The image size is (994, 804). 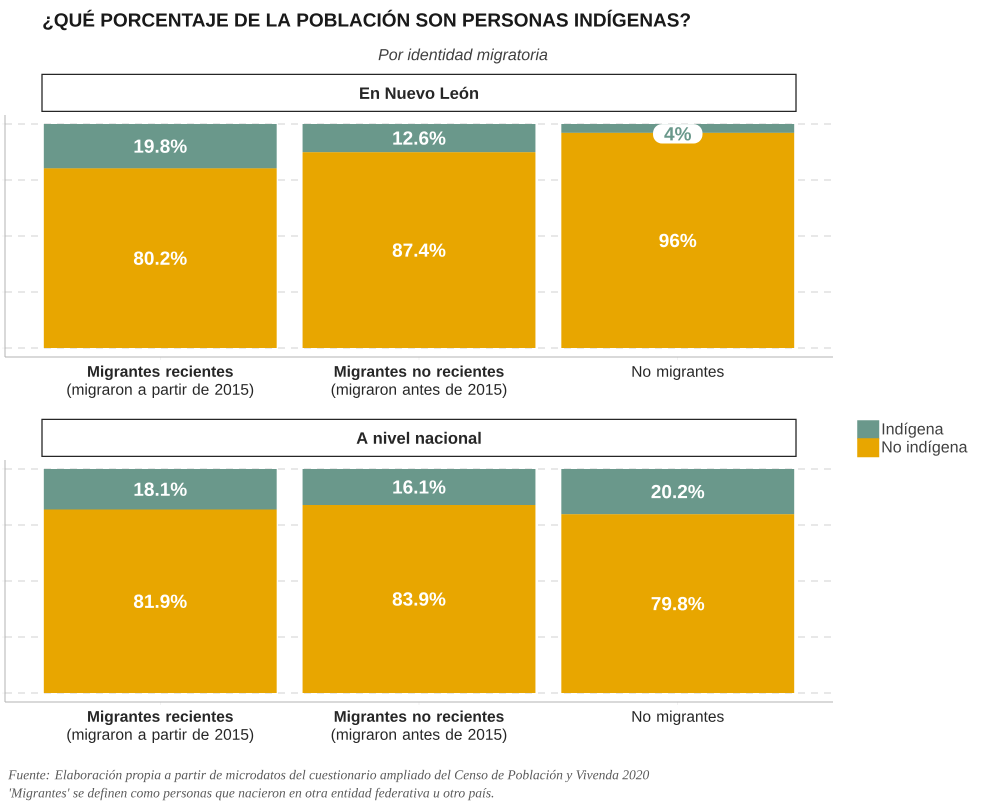 I want to click on data-label: 87.4%, so click(x=419, y=250).